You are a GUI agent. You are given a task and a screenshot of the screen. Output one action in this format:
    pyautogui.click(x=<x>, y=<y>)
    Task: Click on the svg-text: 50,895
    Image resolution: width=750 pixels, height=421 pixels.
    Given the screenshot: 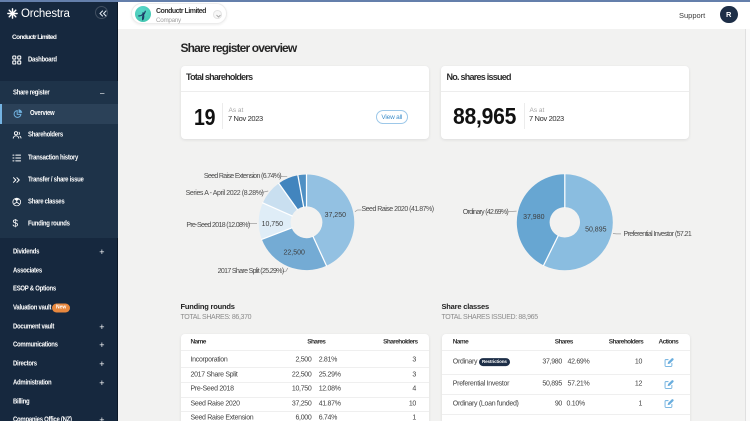 What is the action you would take?
    pyautogui.click(x=596, y=230)
    